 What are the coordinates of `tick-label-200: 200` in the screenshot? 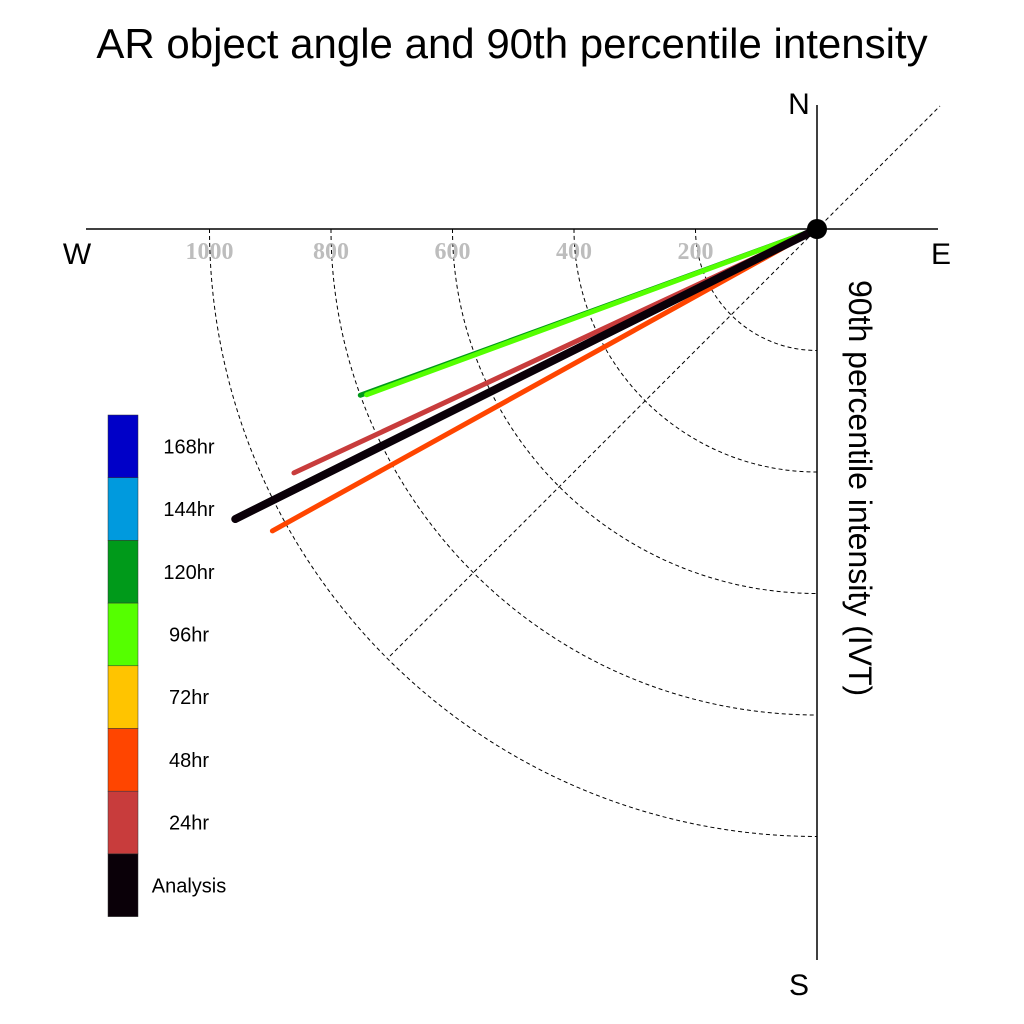 It's located at (696, 252).